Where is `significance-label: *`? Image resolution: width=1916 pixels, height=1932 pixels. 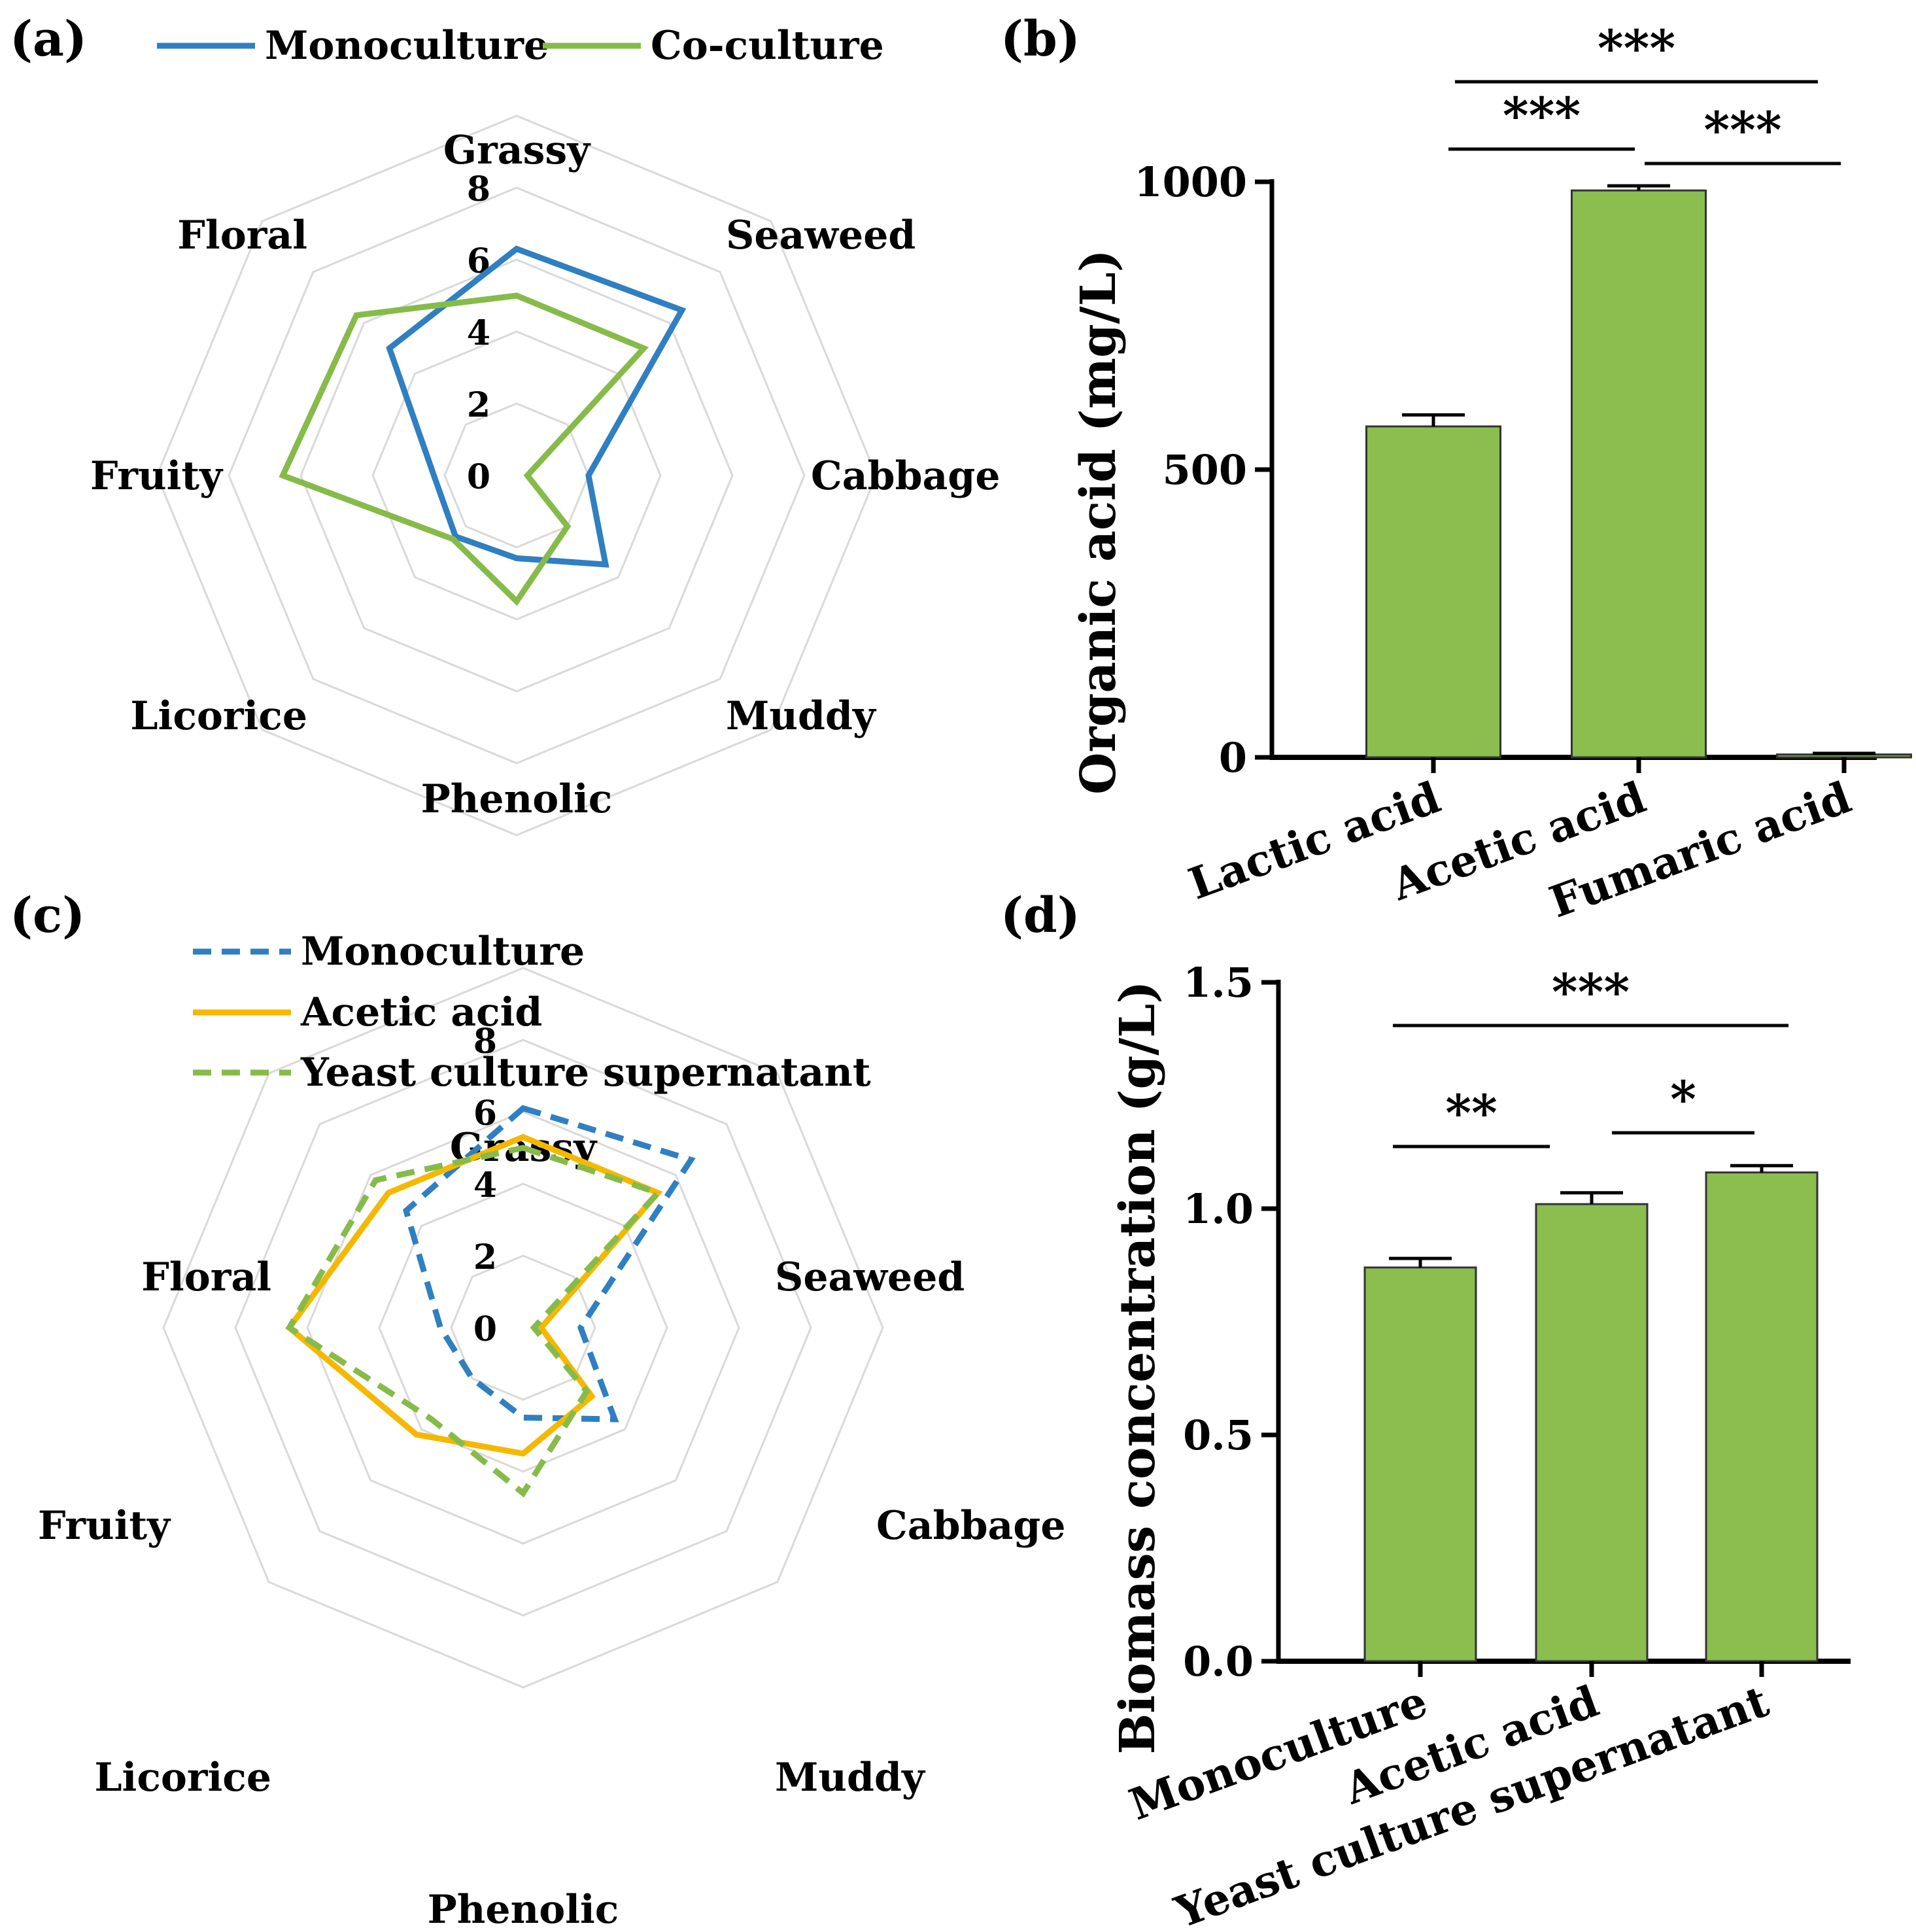 significance-label: * is located at coordinates (1683, 1099).